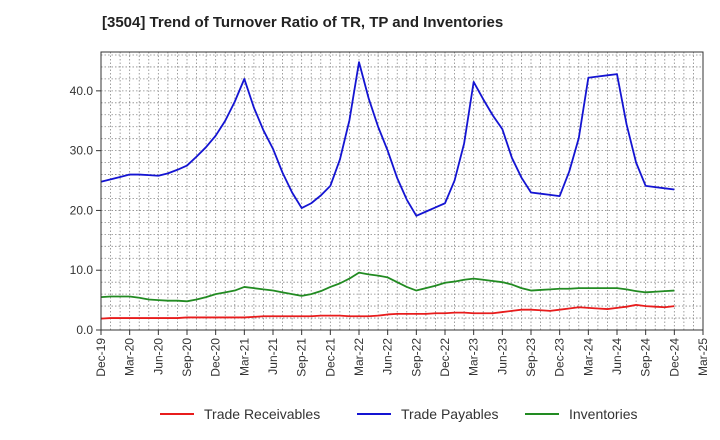  What do you see at coordinates (603, 414) in the screenshot?
I see `legend-label-2: Inventories` at bounding box center [603, 414].